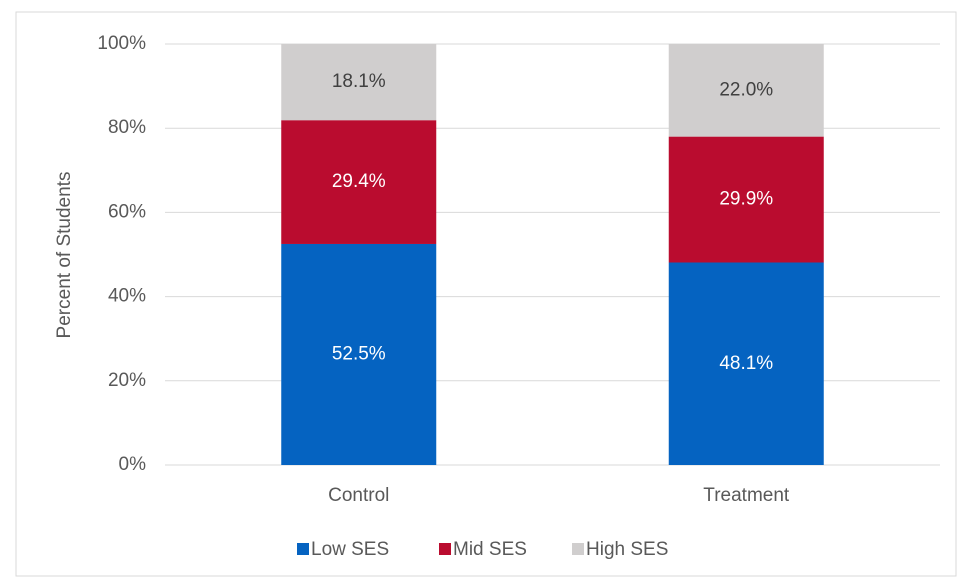 The width and height of the screenshot is (957, 577). Describe the element at coordinates (127, 211) in the screenshot. I see `y-tick-label: 60%` at that location.